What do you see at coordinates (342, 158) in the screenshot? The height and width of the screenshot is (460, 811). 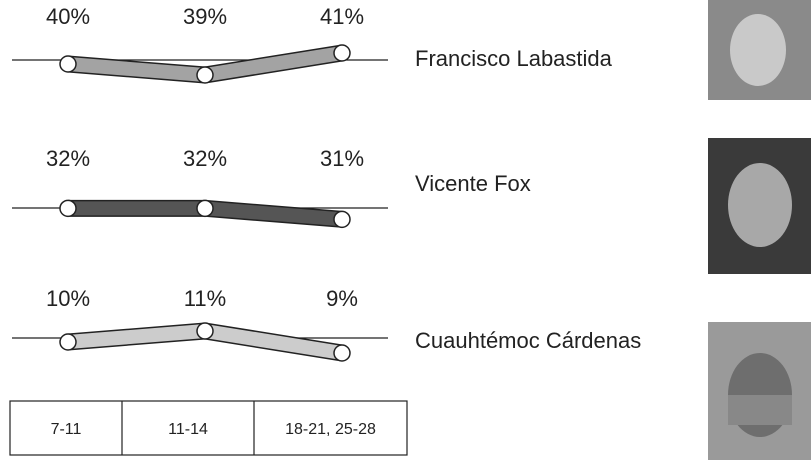 I see `value-label: 31%` at bounding box center [342, 158].